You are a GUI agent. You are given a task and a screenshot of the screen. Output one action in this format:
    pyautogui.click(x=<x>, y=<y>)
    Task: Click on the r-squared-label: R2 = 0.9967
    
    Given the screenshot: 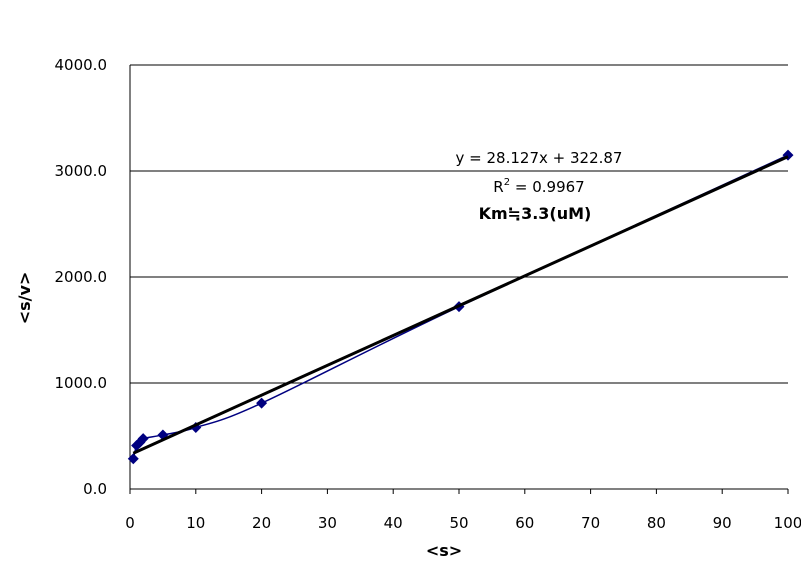 What is the action you would take?
    pyautogui.click(x=538, y=186)
    